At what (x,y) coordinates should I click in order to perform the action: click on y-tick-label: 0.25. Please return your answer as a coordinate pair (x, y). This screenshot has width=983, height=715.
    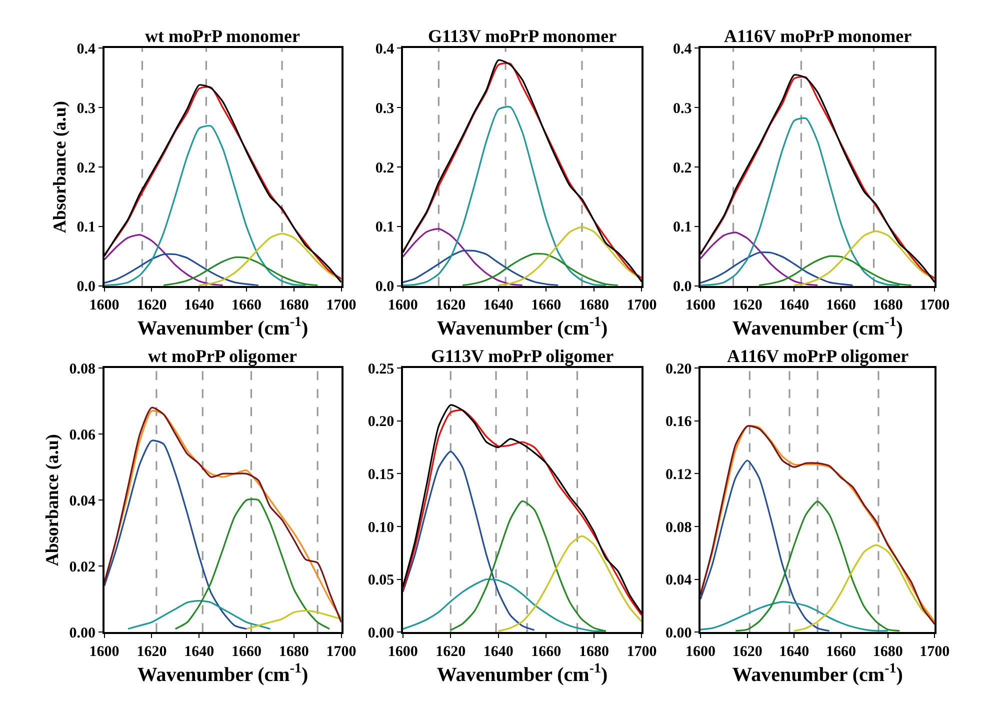
    Looking at the image, I should click on (381, 369).